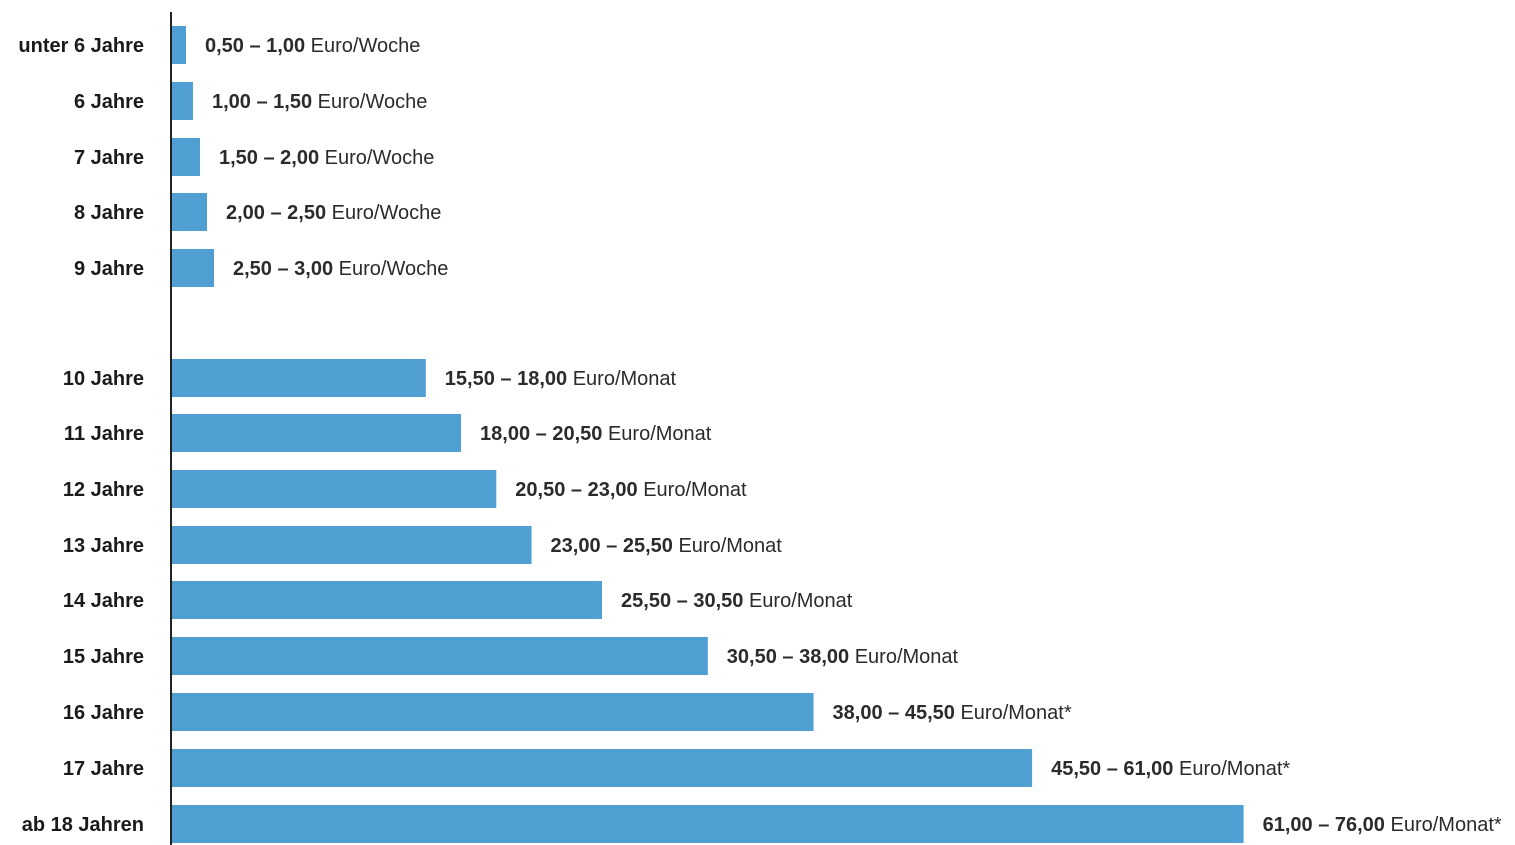 Image resolution: width=1515 pixels, height=845 pixels. I want to click on data-label-range: 2,00 – 2,50, so click(276, 213).